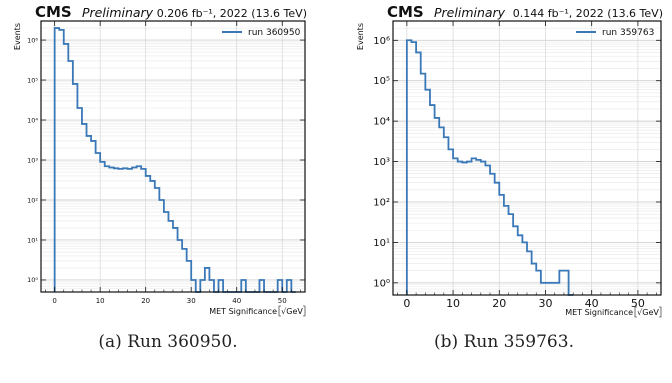  I want to click on chart-a-y-tick-label: 10¹, so click(32, 240).